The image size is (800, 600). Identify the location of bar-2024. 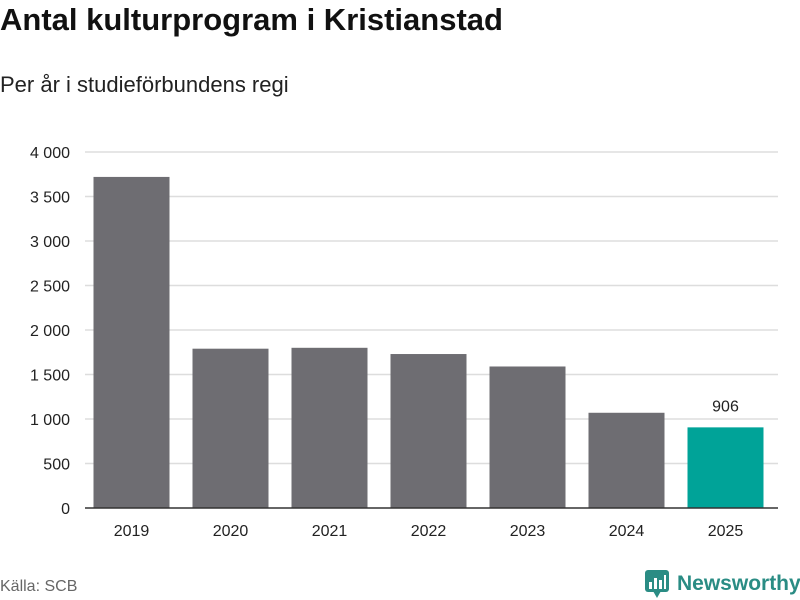
(626, 460).